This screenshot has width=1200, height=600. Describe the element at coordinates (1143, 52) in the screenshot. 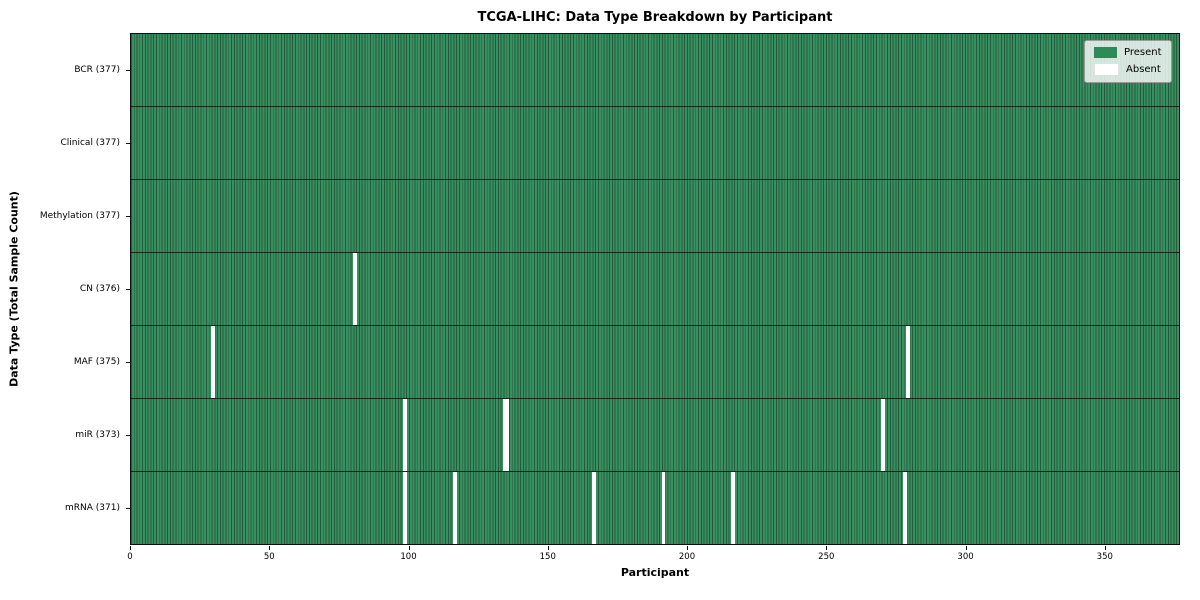

I see `legend-label-present: Present` at that location.